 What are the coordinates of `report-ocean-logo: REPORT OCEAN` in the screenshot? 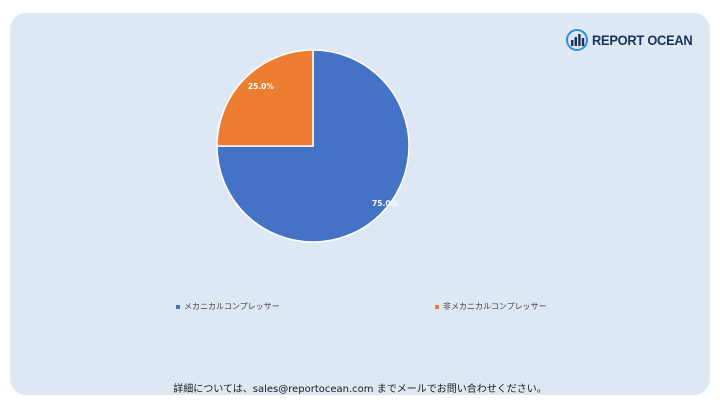 It's located at (633, 40).